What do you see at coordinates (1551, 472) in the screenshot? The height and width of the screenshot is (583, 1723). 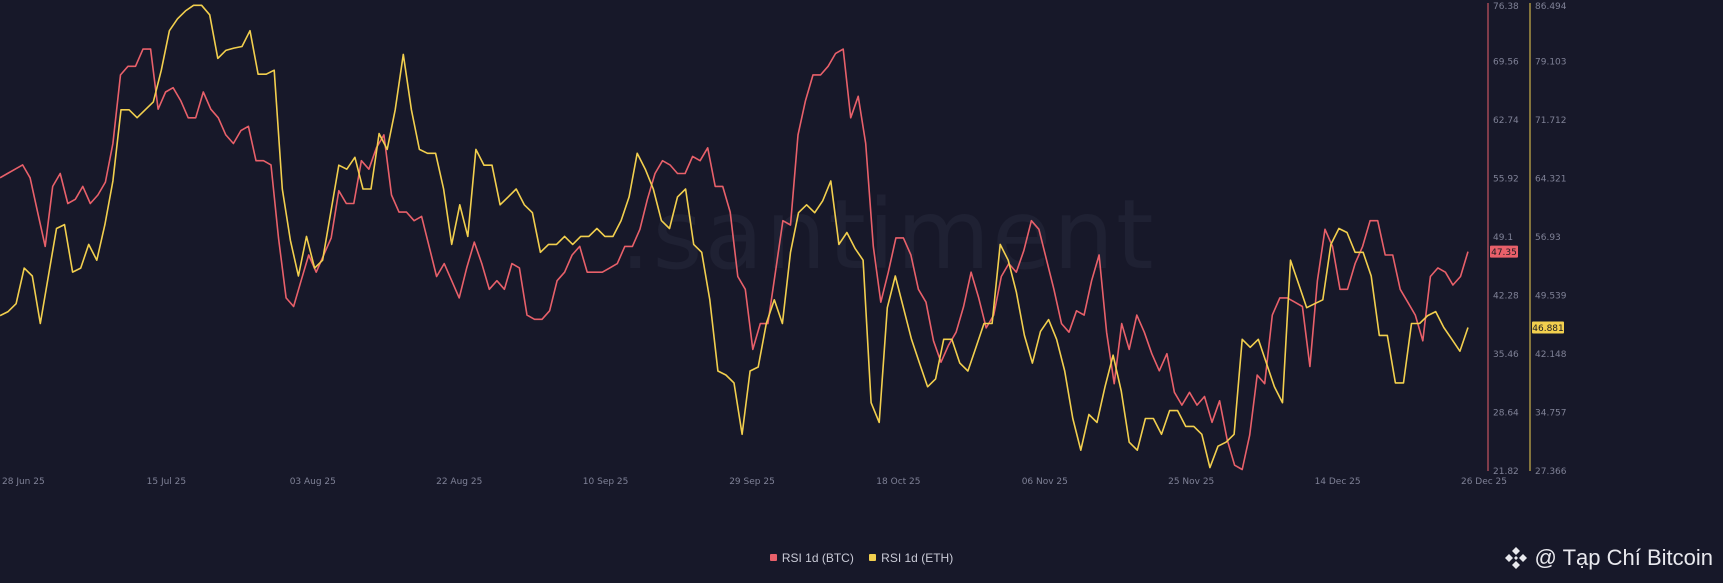 I see `right-axis-tick: 27.366` at bounding box center [1551, 472].